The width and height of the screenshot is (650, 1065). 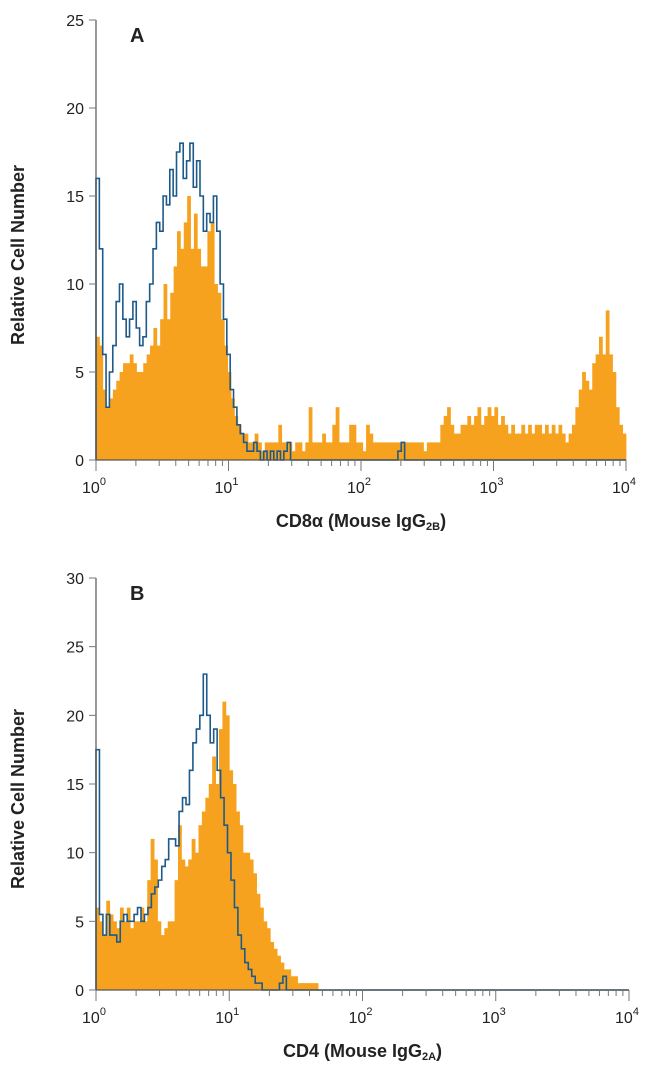 I want to click on x-tick-label: 10¹, so click(x=227, y=486).